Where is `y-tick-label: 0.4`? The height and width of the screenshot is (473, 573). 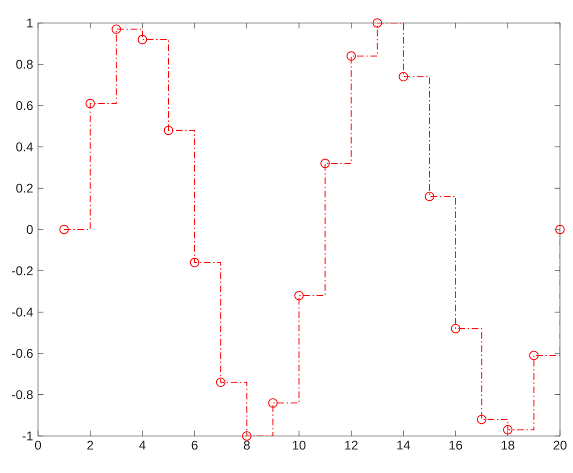 y-tick-label: 0.4 is located at coordinates (24, 147).